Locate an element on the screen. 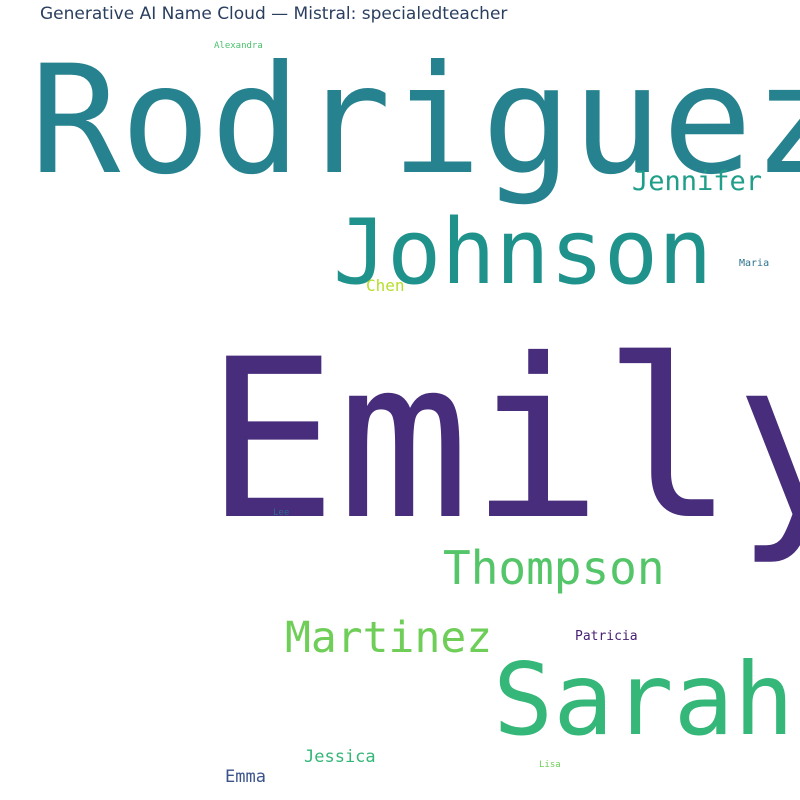  word-martinez: Martinez is located at coordinates (389, 638).